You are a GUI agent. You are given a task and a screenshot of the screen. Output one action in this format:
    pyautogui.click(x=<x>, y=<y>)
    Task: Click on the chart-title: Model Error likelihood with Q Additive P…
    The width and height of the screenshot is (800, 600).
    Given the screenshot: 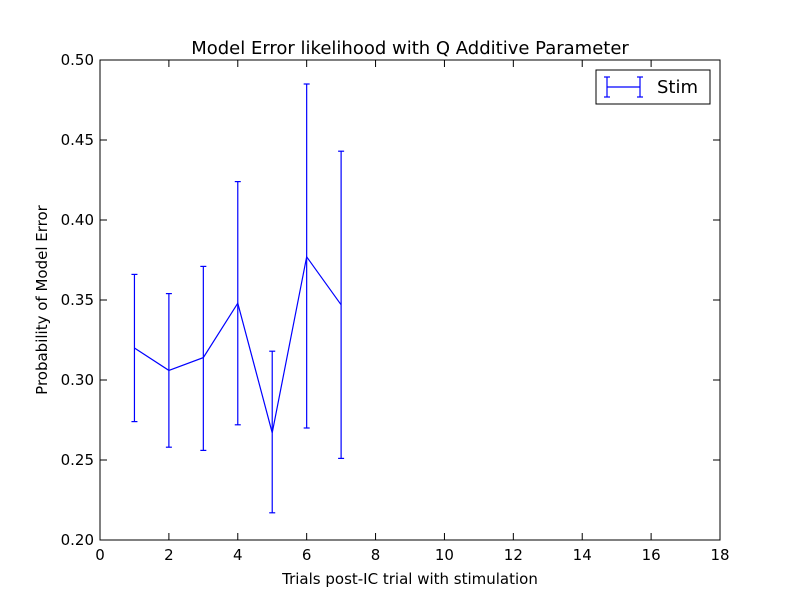 What is the action you would take?
    pyautogui.click(x=410, y=48)
    